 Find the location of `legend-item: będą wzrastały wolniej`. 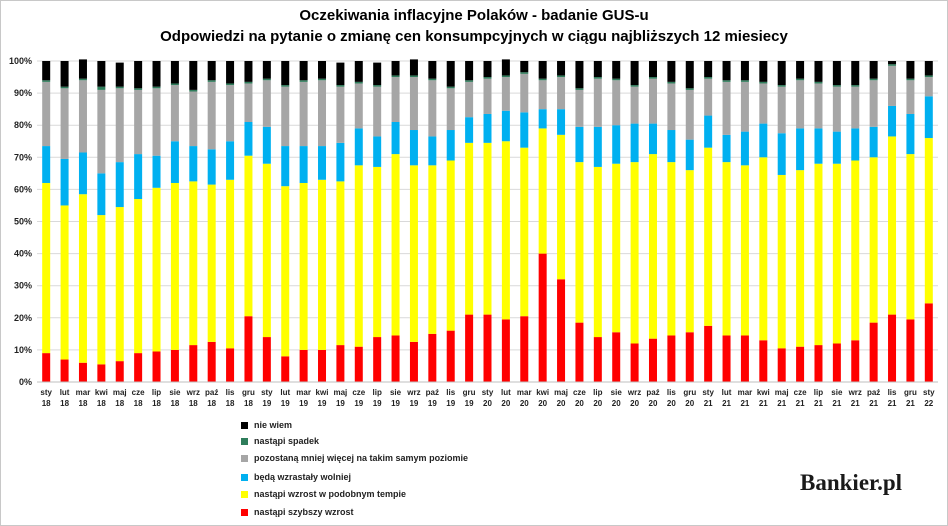

legend-item: będą wzrastały wolniej is located at coordinates (296, 477).